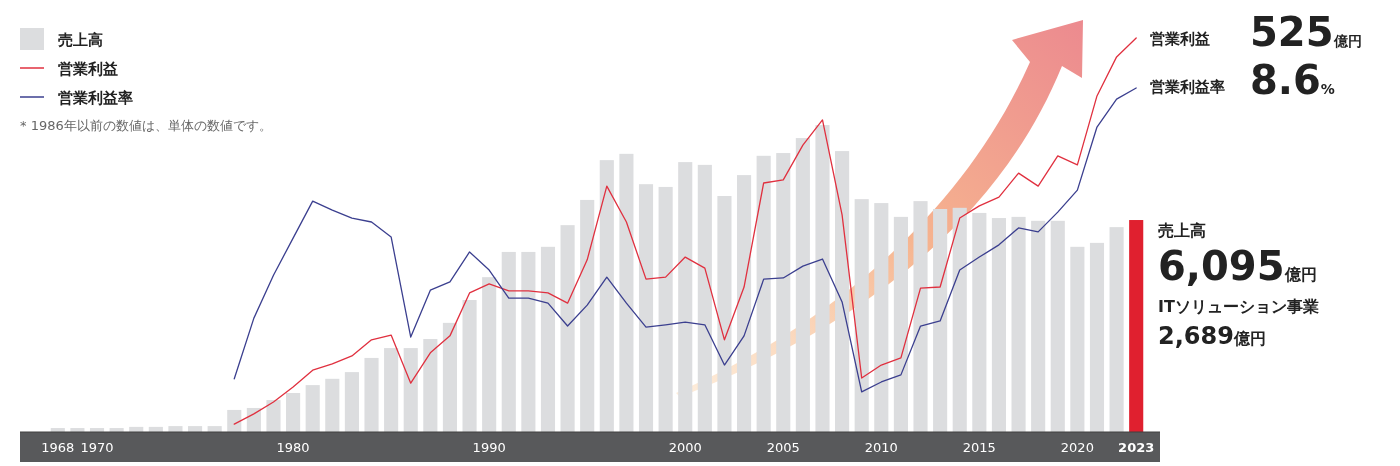  I want to click on legend-label: 売上高, so click(80, 40).